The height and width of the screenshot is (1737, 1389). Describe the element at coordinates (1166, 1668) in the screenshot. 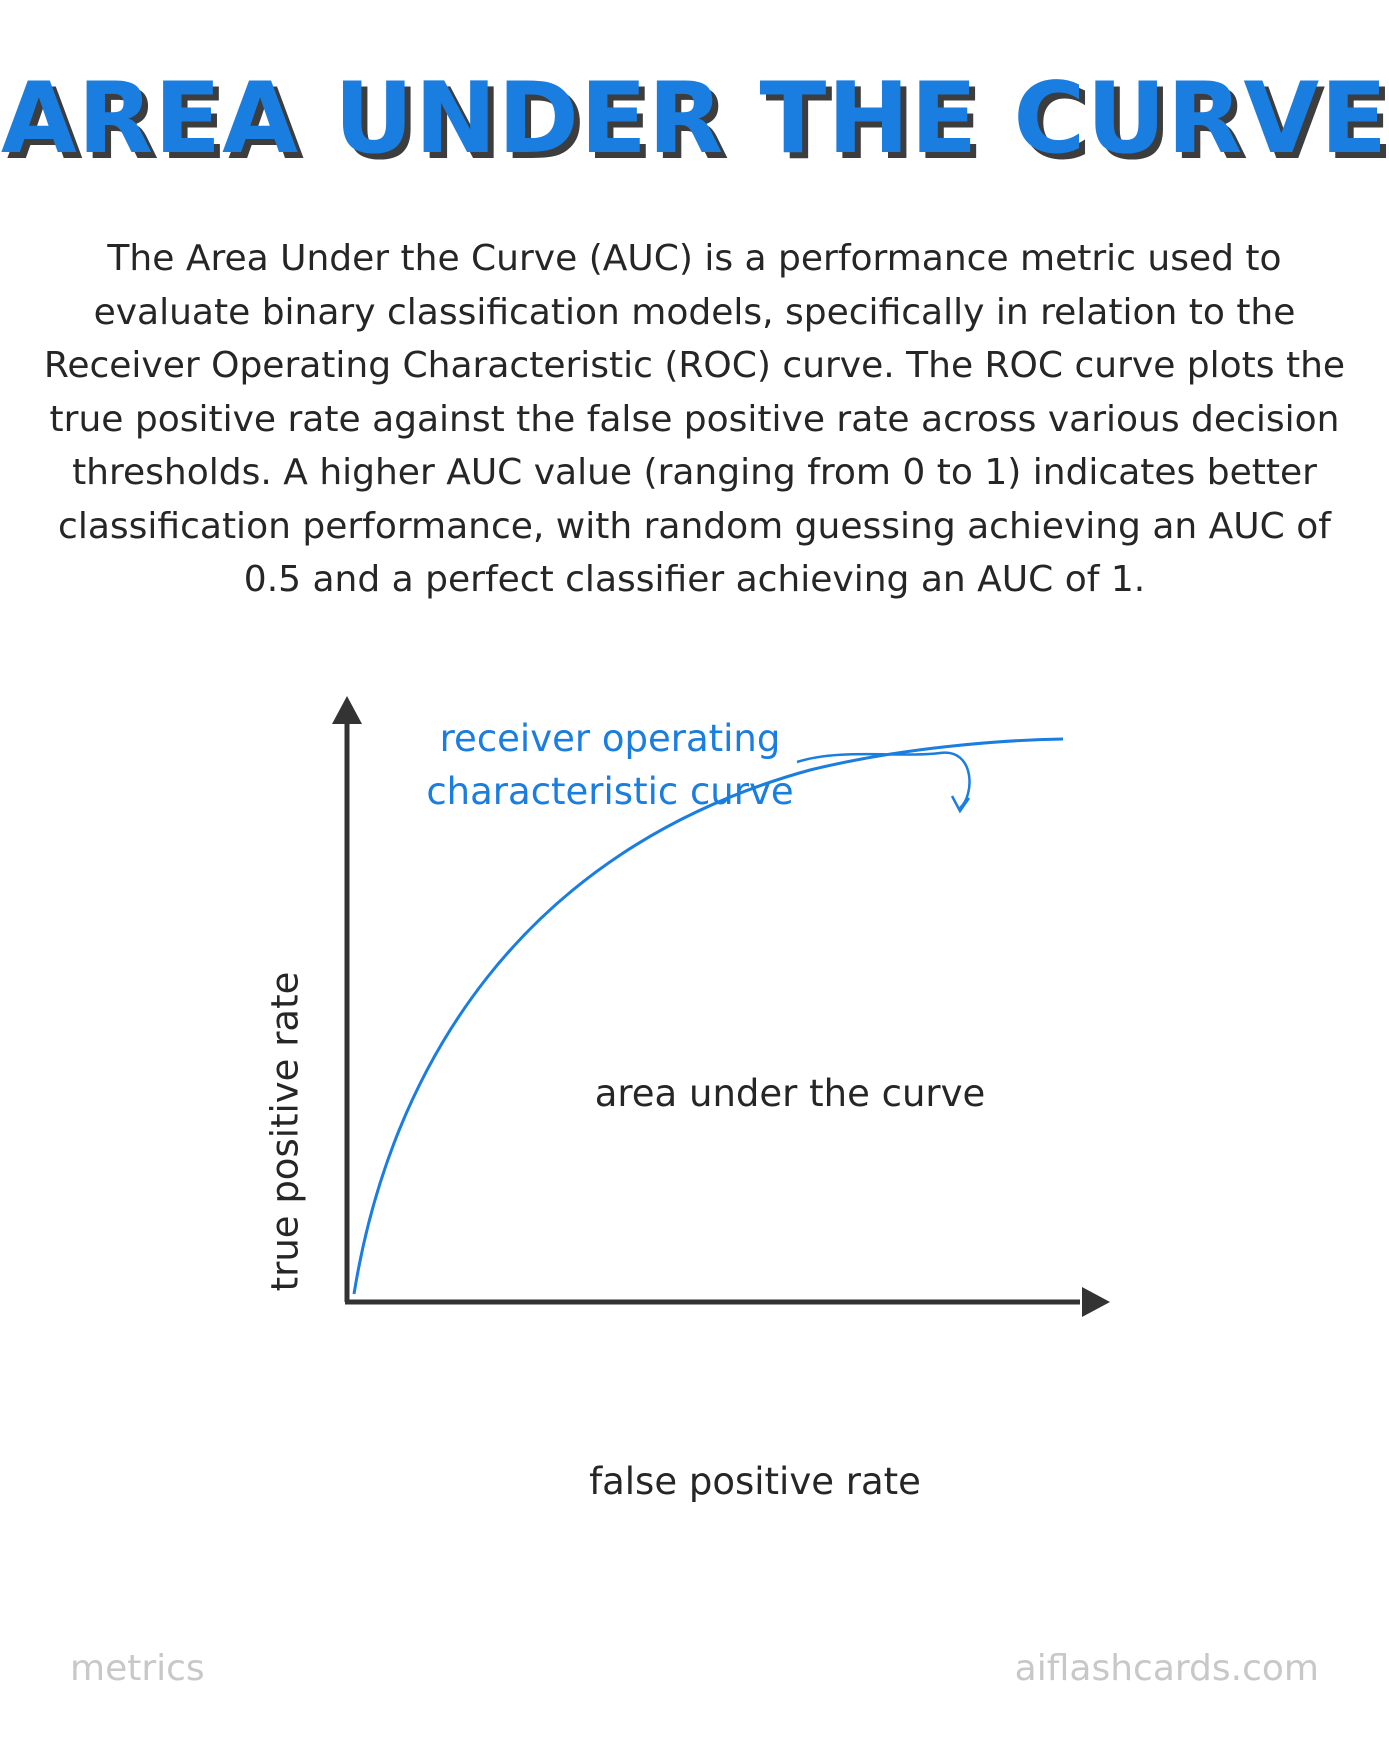

I see `footer-site: aiflashcards.com` at that location.